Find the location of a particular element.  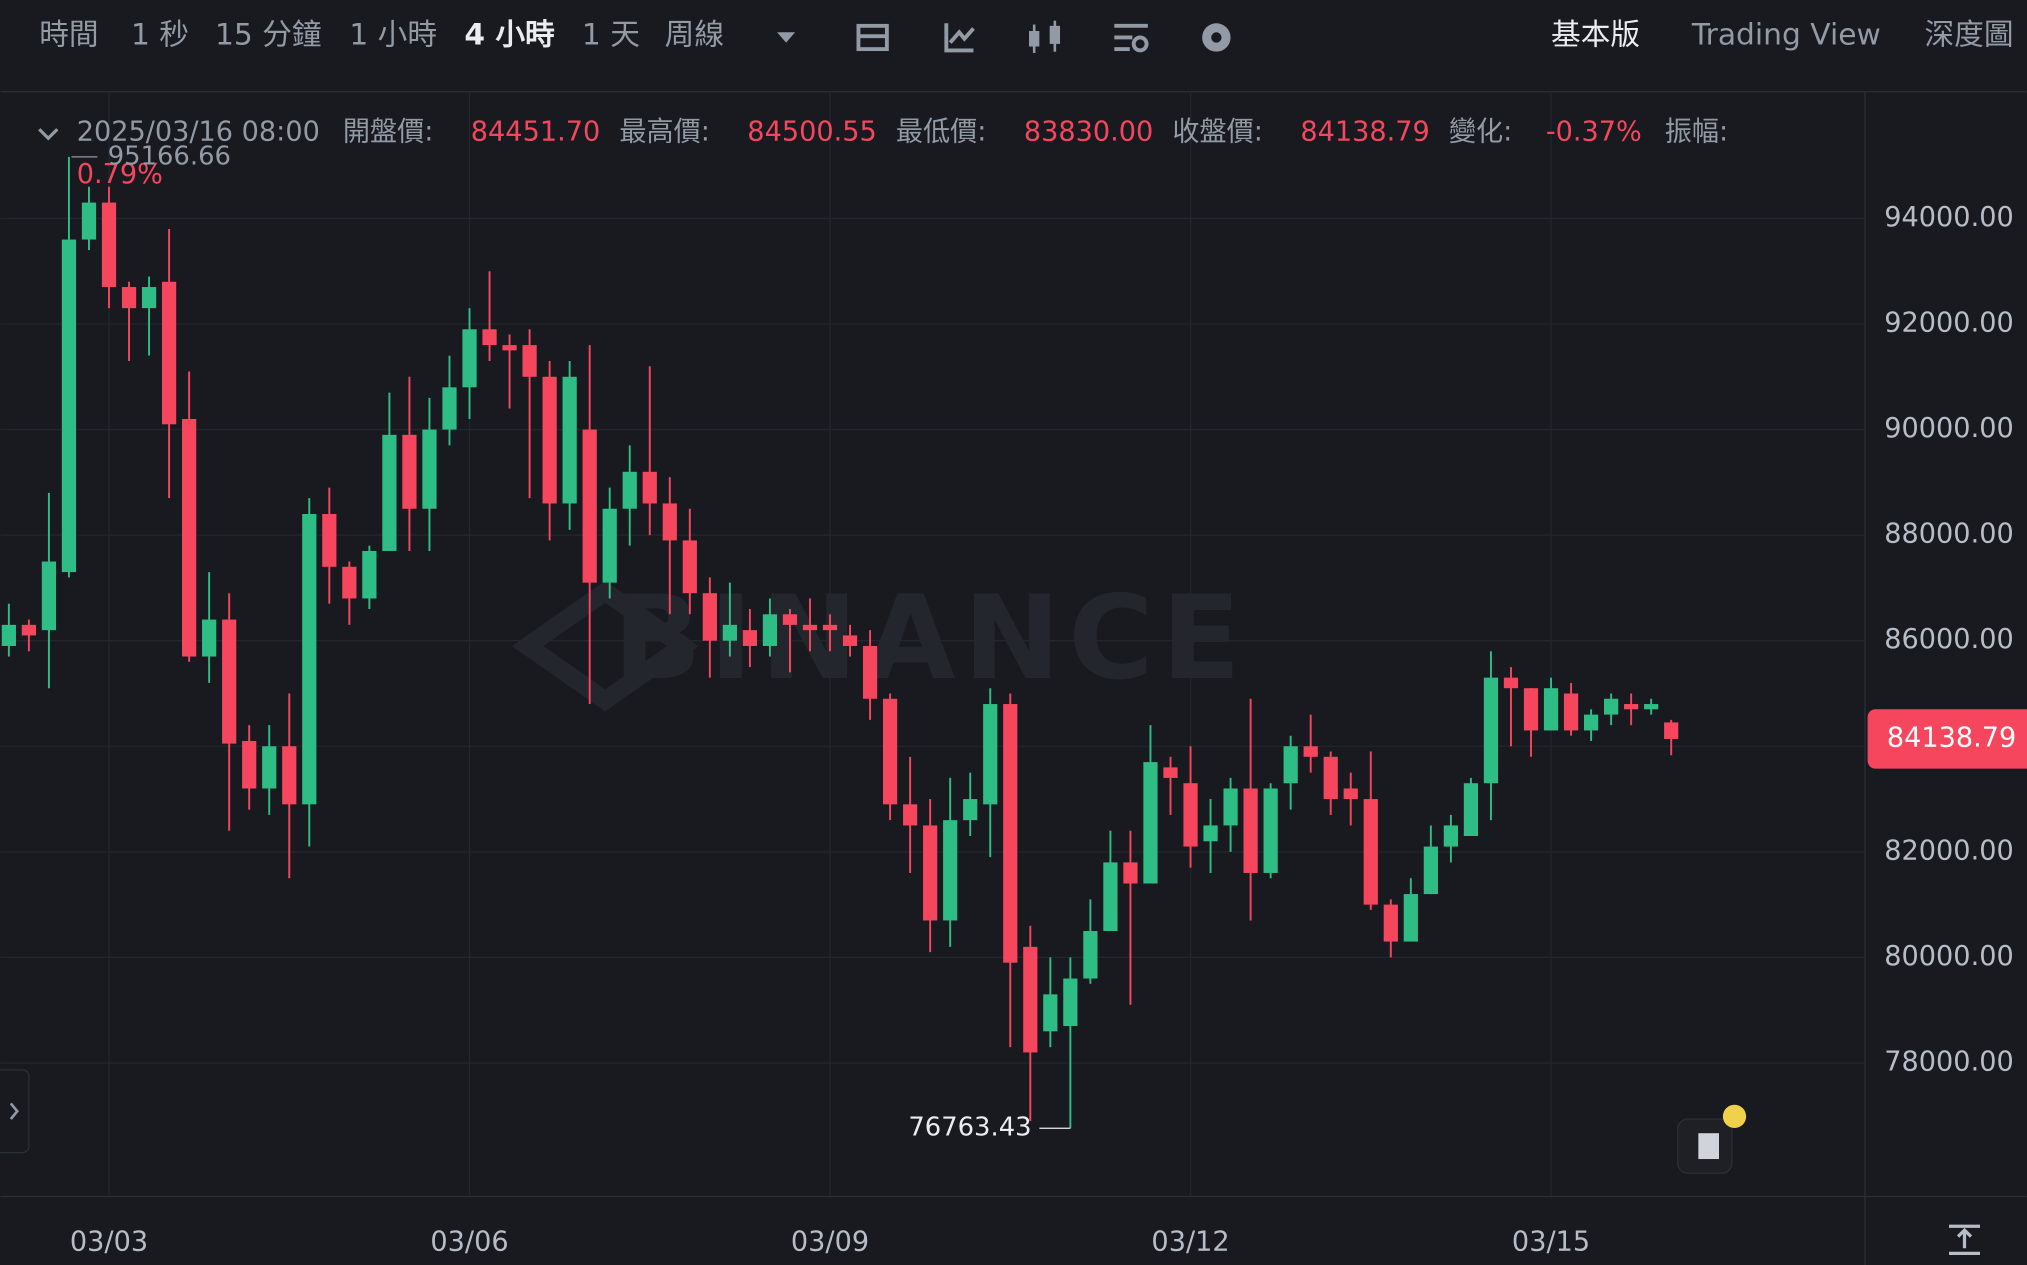

interval-button: 時間 is located at coordinates (68, 35).